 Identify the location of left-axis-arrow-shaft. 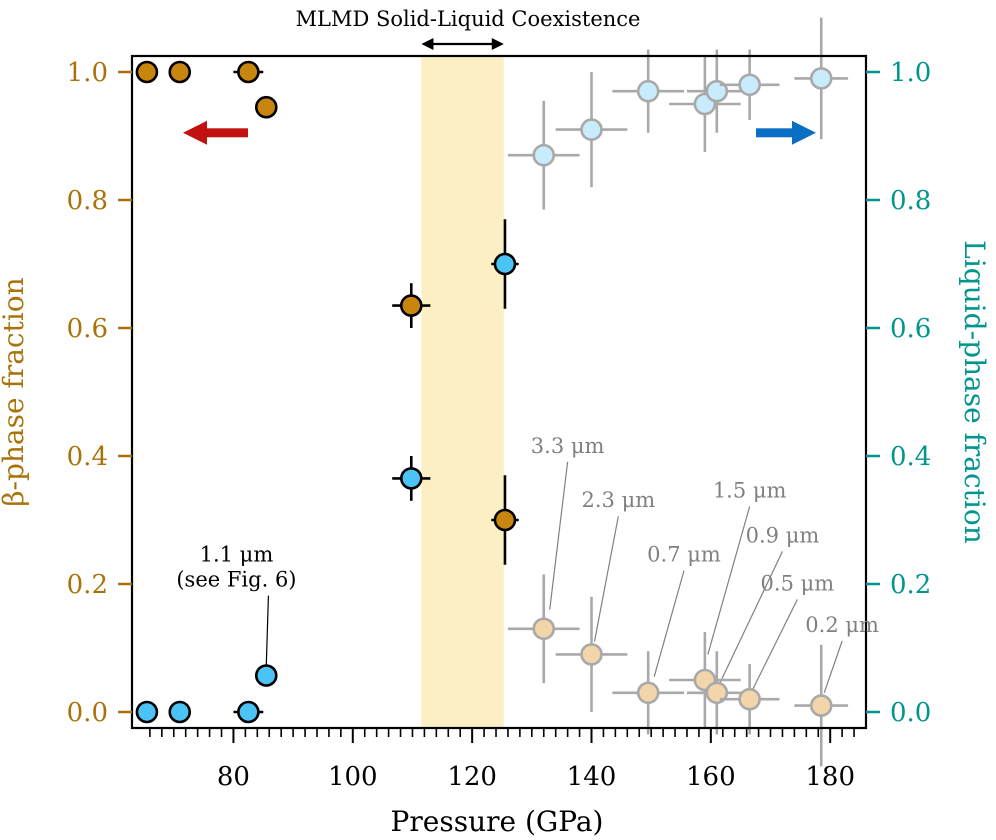
(226, 133).